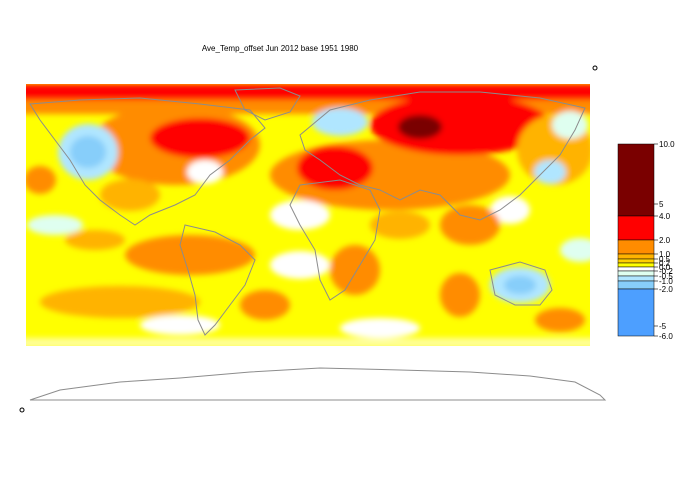 Image resolution: width=700 pixels, height=480 pixels. Describe the element at coordinates (665, 263) in the screenshot. I see `legend-tick-label: 0.2` at that location.